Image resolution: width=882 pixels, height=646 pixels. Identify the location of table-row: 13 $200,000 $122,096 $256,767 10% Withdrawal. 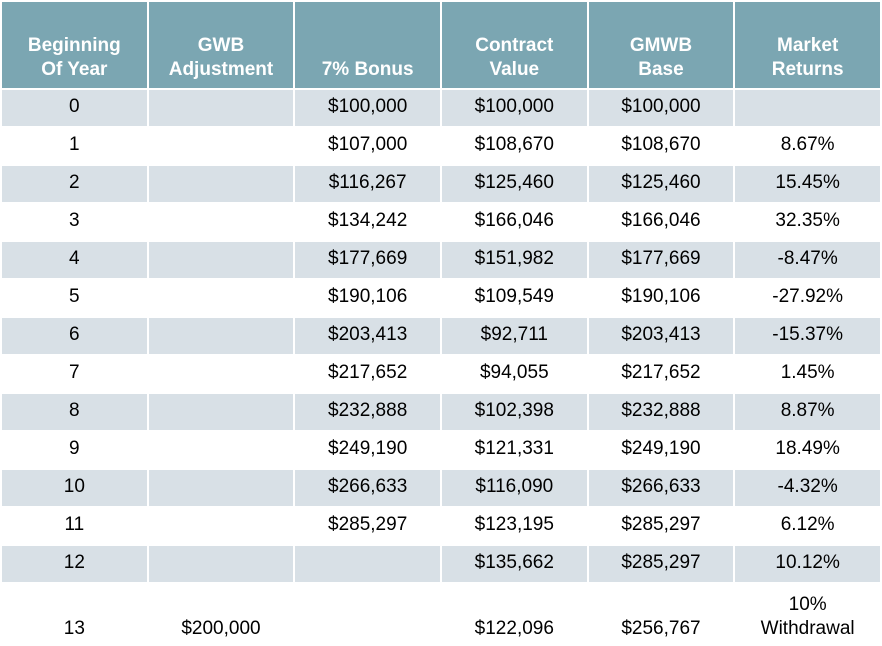
(441, 614).